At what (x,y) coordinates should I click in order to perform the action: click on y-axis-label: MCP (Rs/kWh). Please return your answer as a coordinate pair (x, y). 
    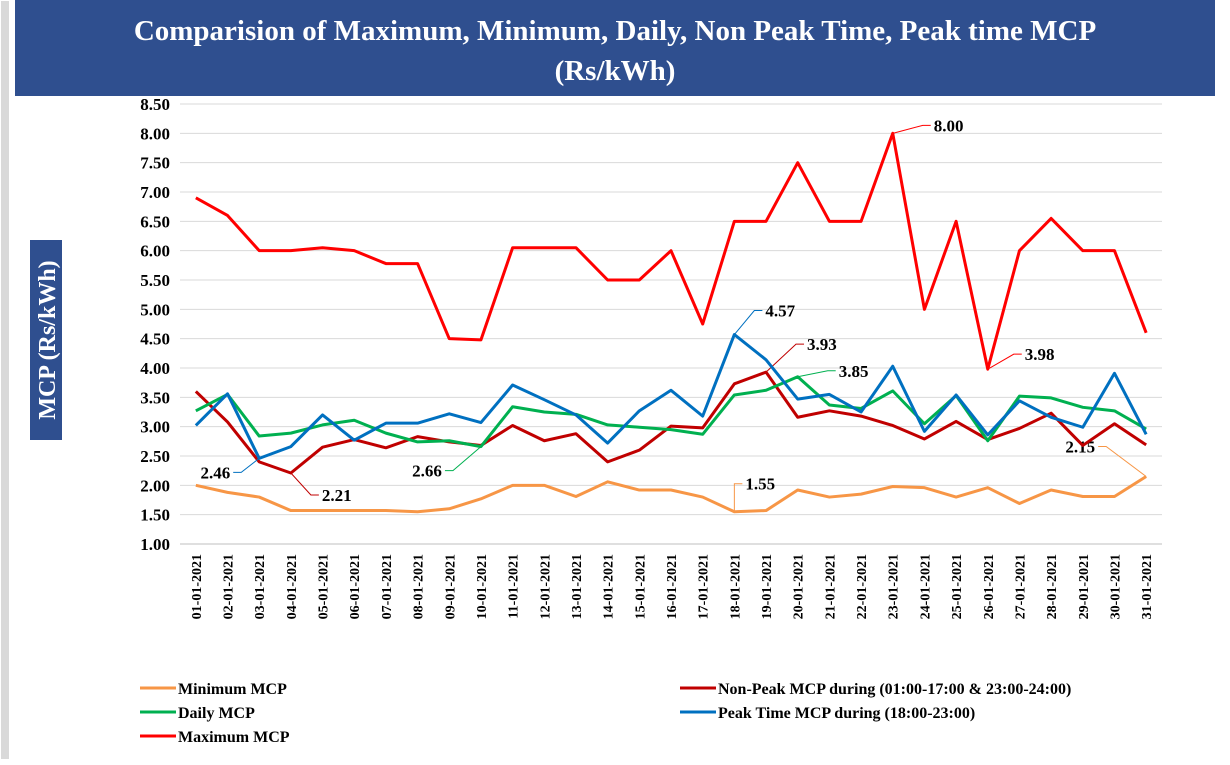
    Looking at the image, I should click on (48, 339).